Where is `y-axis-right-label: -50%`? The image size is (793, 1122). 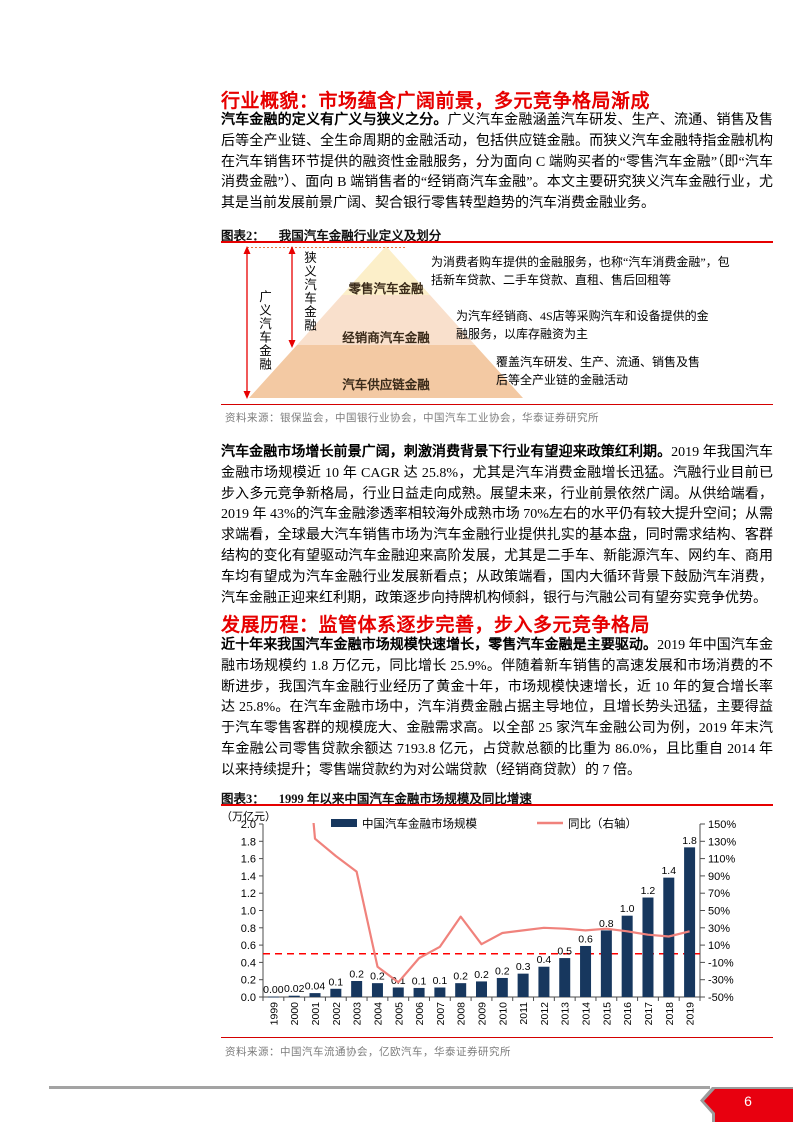
y-axis-right-label: -50% is located at coordinates (721, 998).